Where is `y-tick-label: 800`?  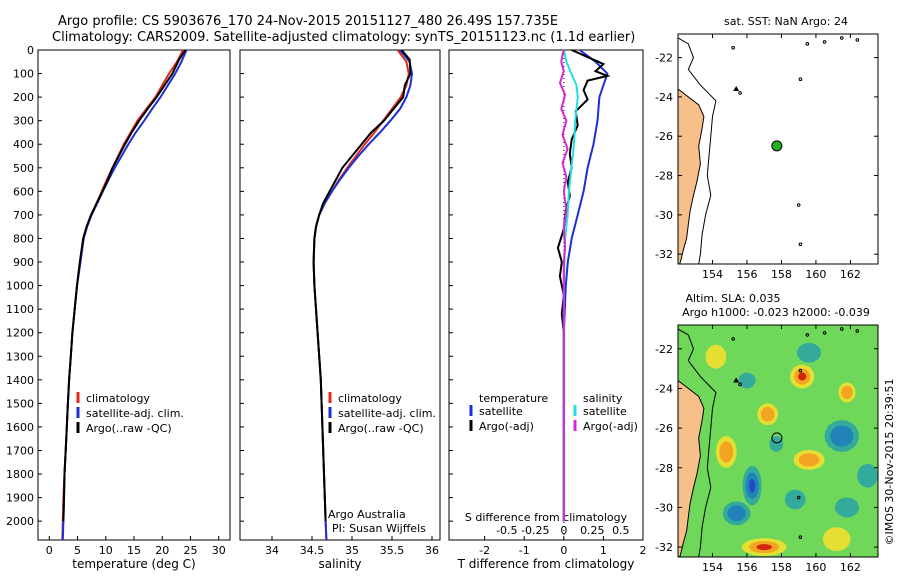
y-tick-label: 800 is located at coordinates (23, 238).